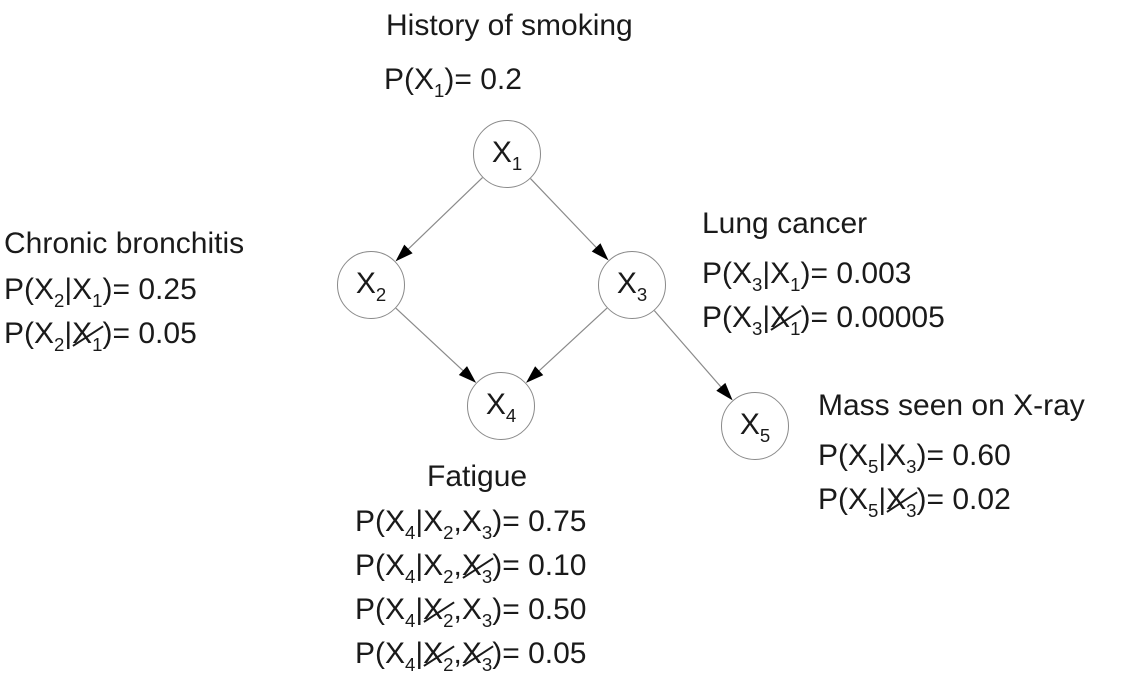 This screenshot has height=682, width=1136. What do you see at coordinates (436, 345) in the screenshot?
I see `edge-x2-x4` at bounding box center [436, 345].